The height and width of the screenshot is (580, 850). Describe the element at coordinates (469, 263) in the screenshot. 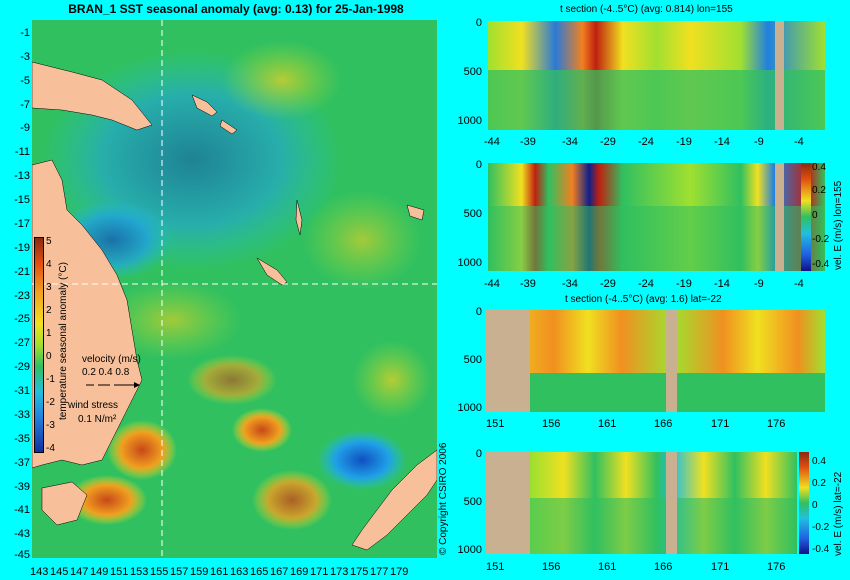

I see `panel2-ytick: 1000` at that location.